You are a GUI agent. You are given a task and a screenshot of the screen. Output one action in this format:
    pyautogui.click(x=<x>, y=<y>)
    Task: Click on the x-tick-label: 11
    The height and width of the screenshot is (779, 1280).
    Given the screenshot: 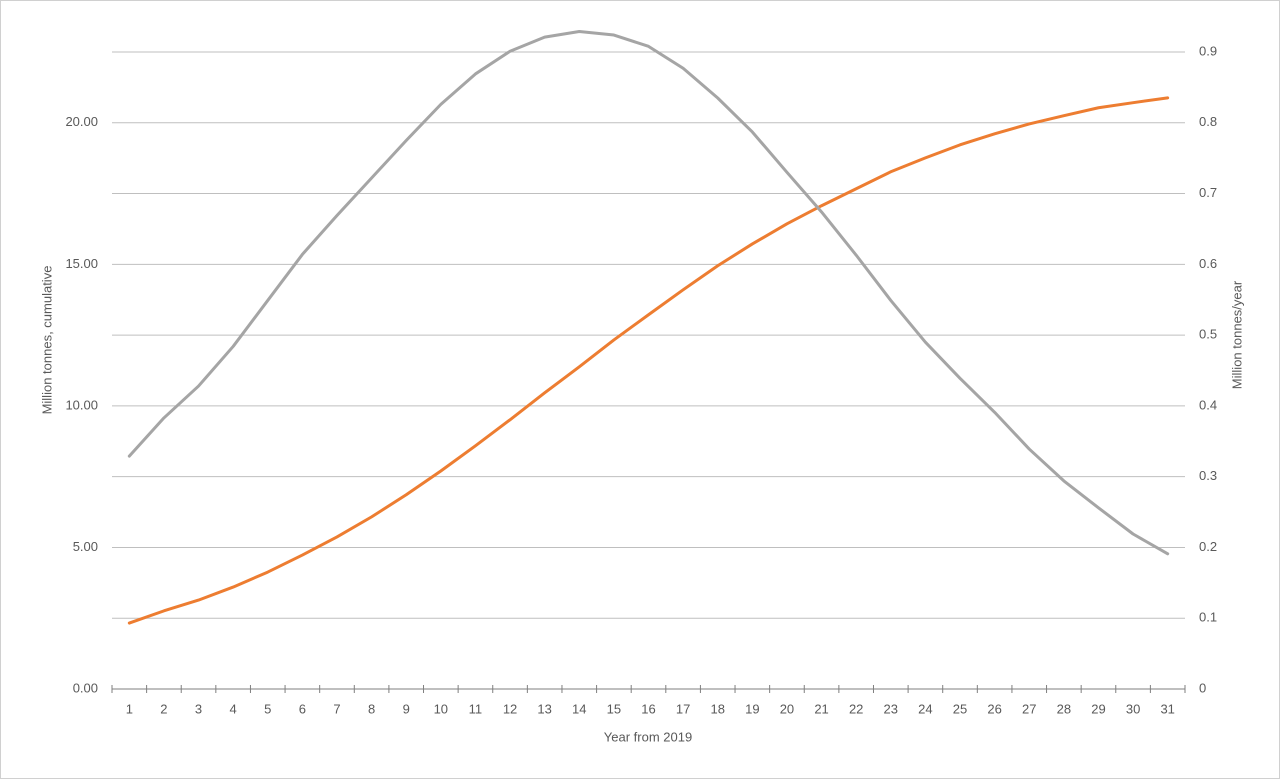 What is the action you would take?
    pyautogui.click(x=476, y=708)
    